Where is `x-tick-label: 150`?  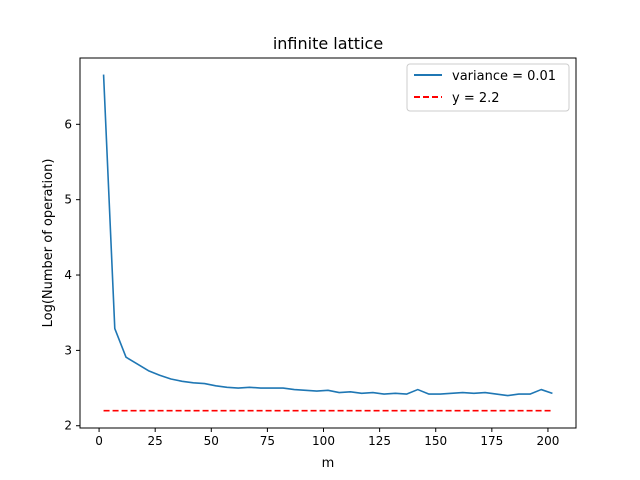 x-tick-label: 150 is located at coordinates (435, 441).